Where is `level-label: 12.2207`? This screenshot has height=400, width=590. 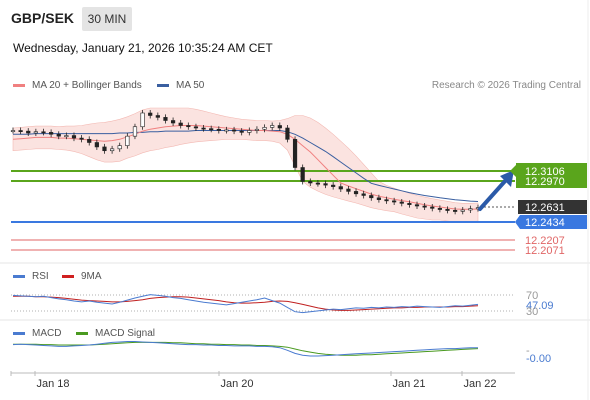
level-label: 12.2207 is located at coordinates (545, 241).